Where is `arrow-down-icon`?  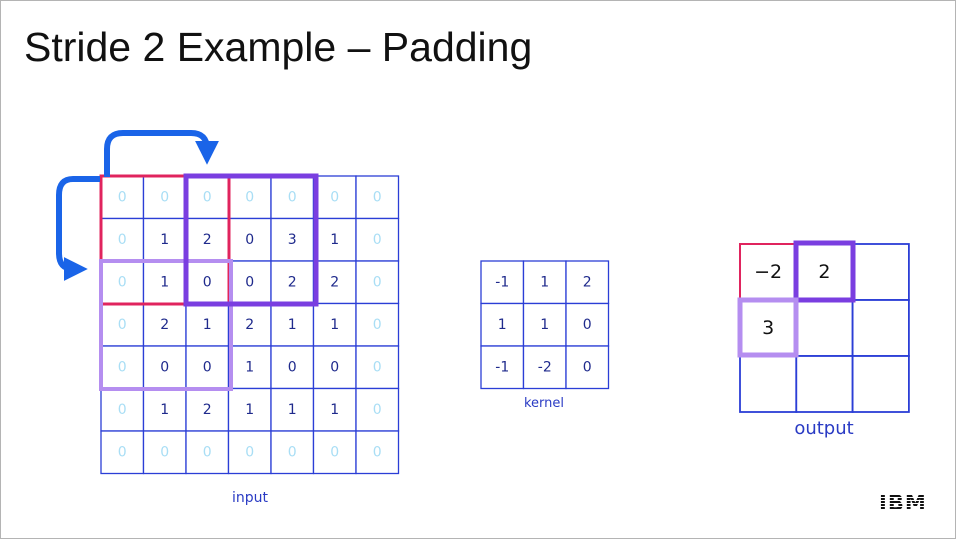 arrow-down-icon is located at coordinates (78, 228).